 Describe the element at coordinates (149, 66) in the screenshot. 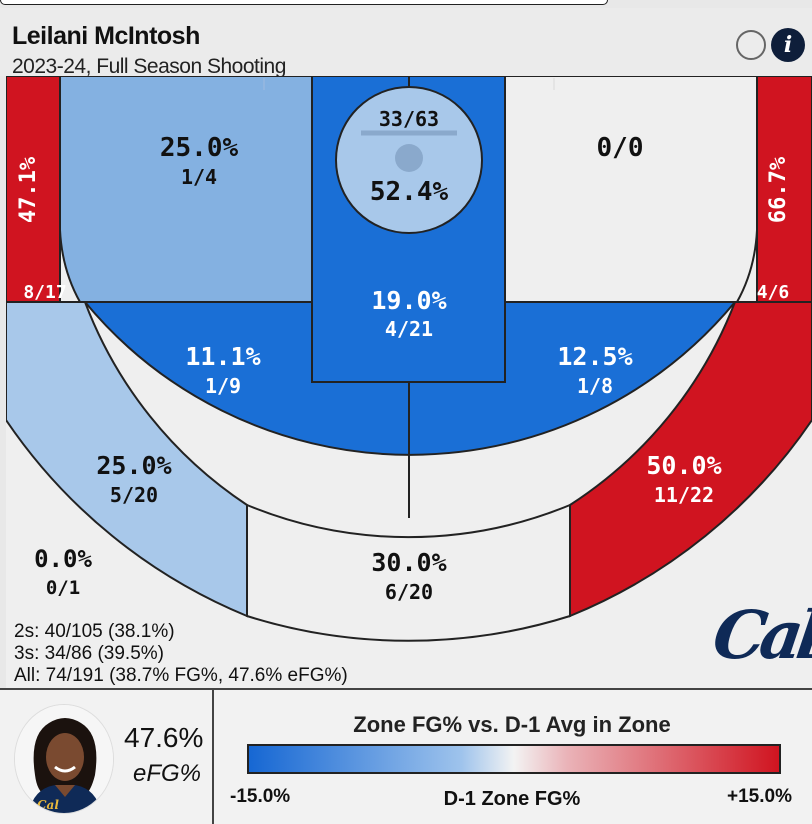

I see `season-label: 2023-24, Full Season Shooting` at that location.